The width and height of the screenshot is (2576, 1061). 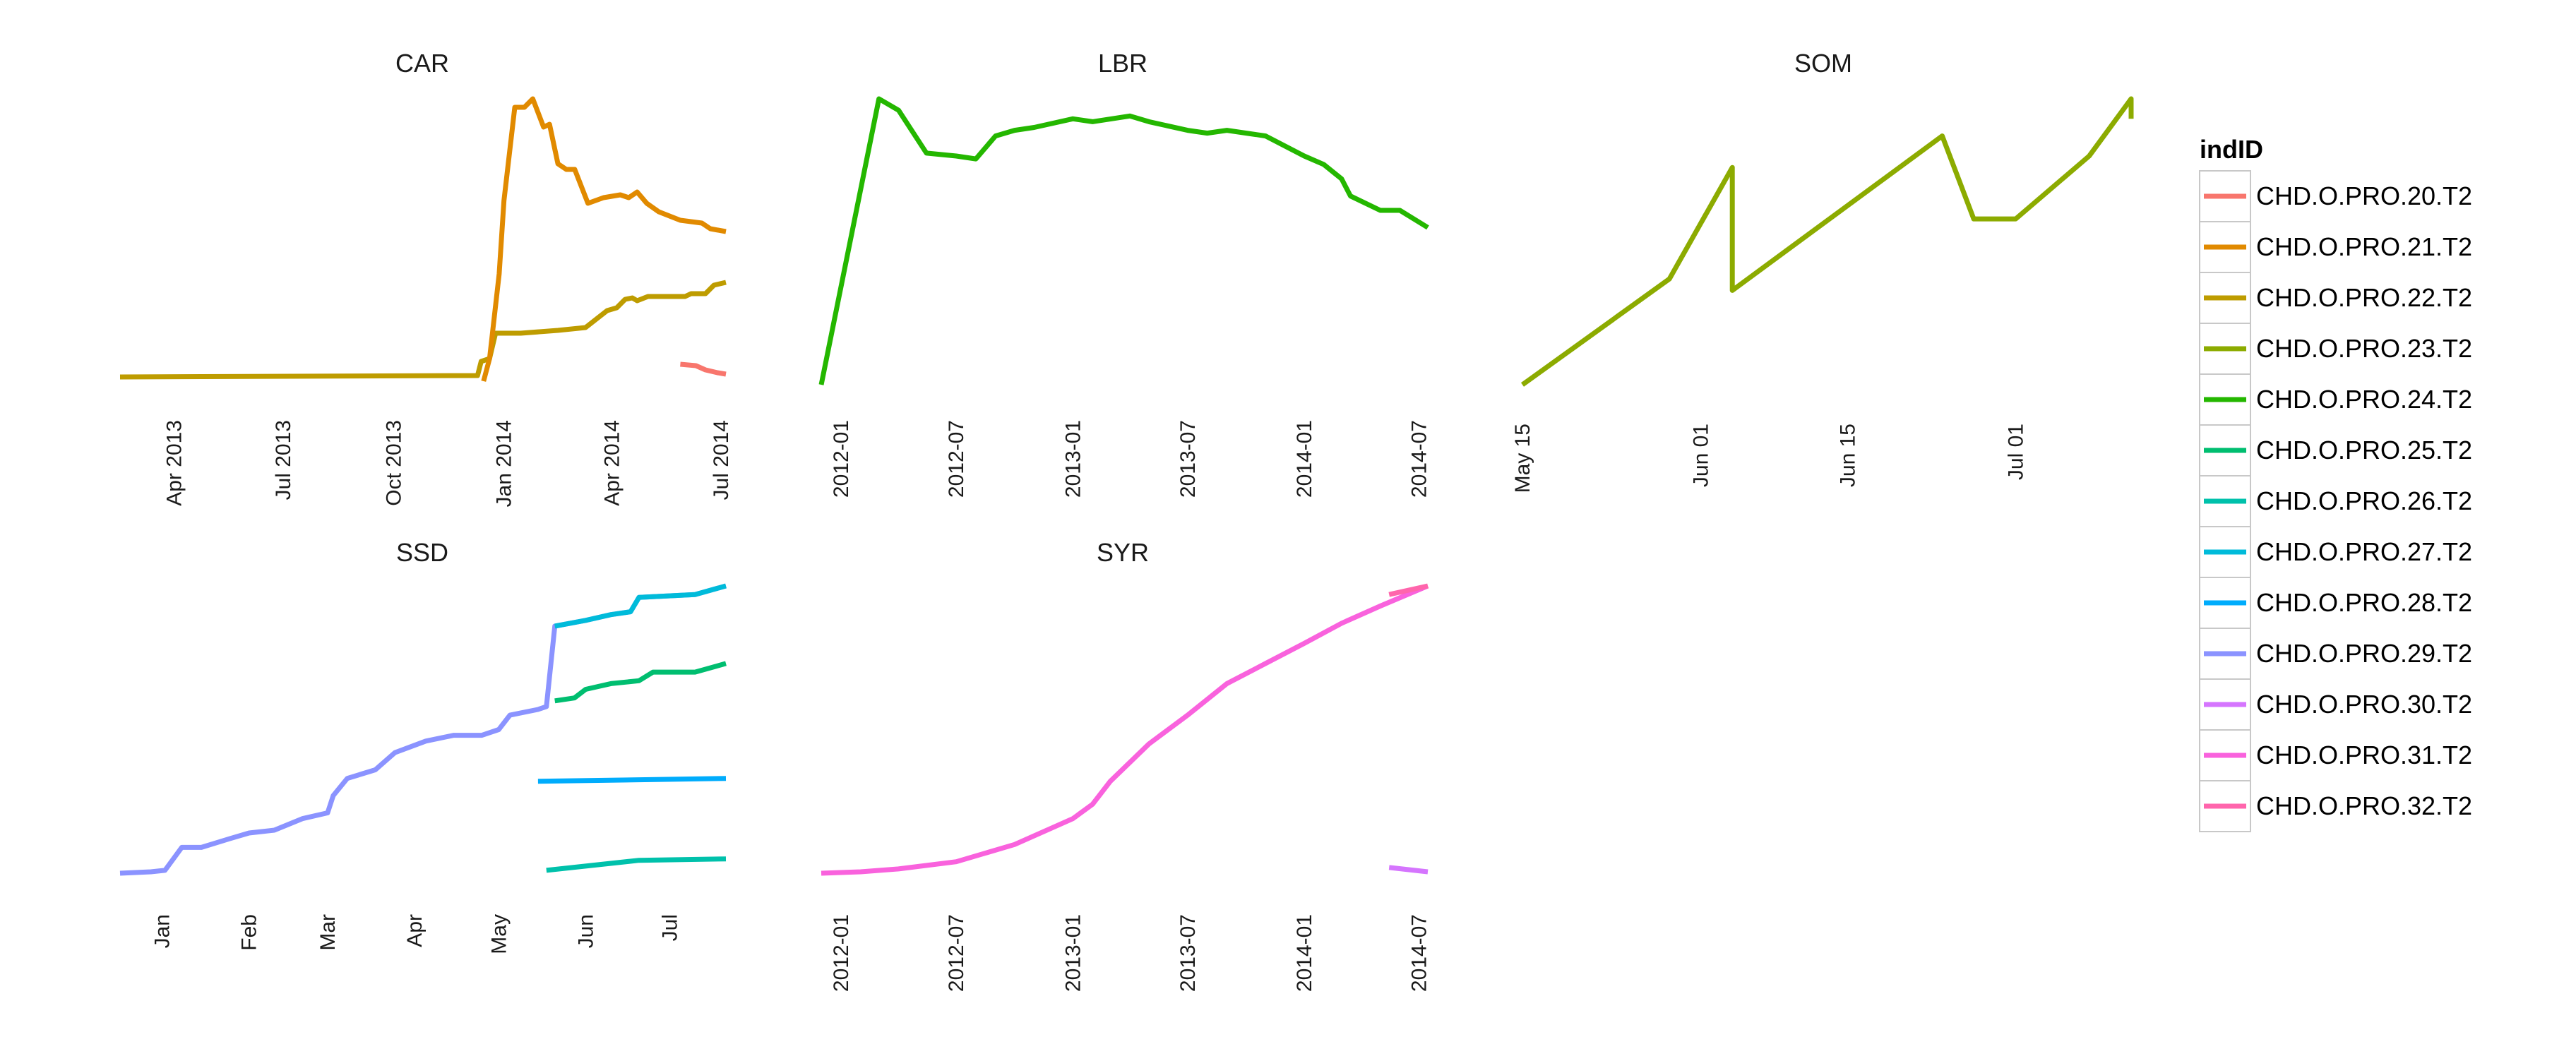 What do you see at coordinates (2364, 551) in the screenshot?
I see `legend-label: CHD.O.PRO.27.T2` at bounding box center [2364, 551].